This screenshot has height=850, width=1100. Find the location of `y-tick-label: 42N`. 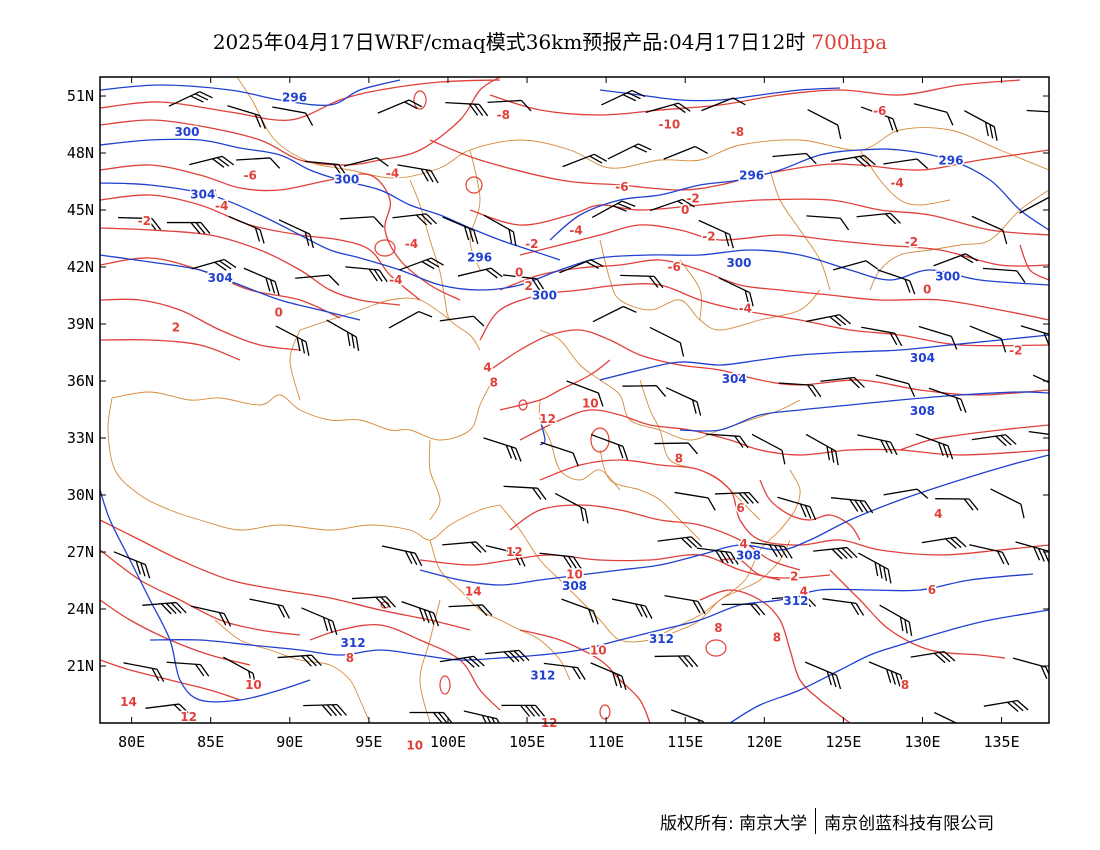

y-tick-label: 42N is located at coordinates (80, 267).